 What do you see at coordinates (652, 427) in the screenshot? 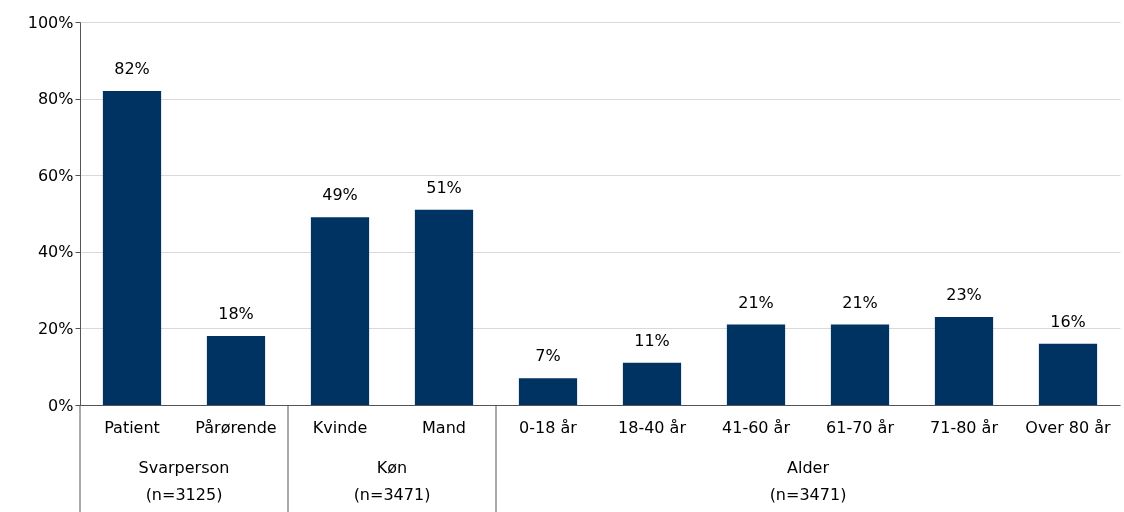
I see `x-tick-label: 18-40 år` at bounding box center [652, 427].